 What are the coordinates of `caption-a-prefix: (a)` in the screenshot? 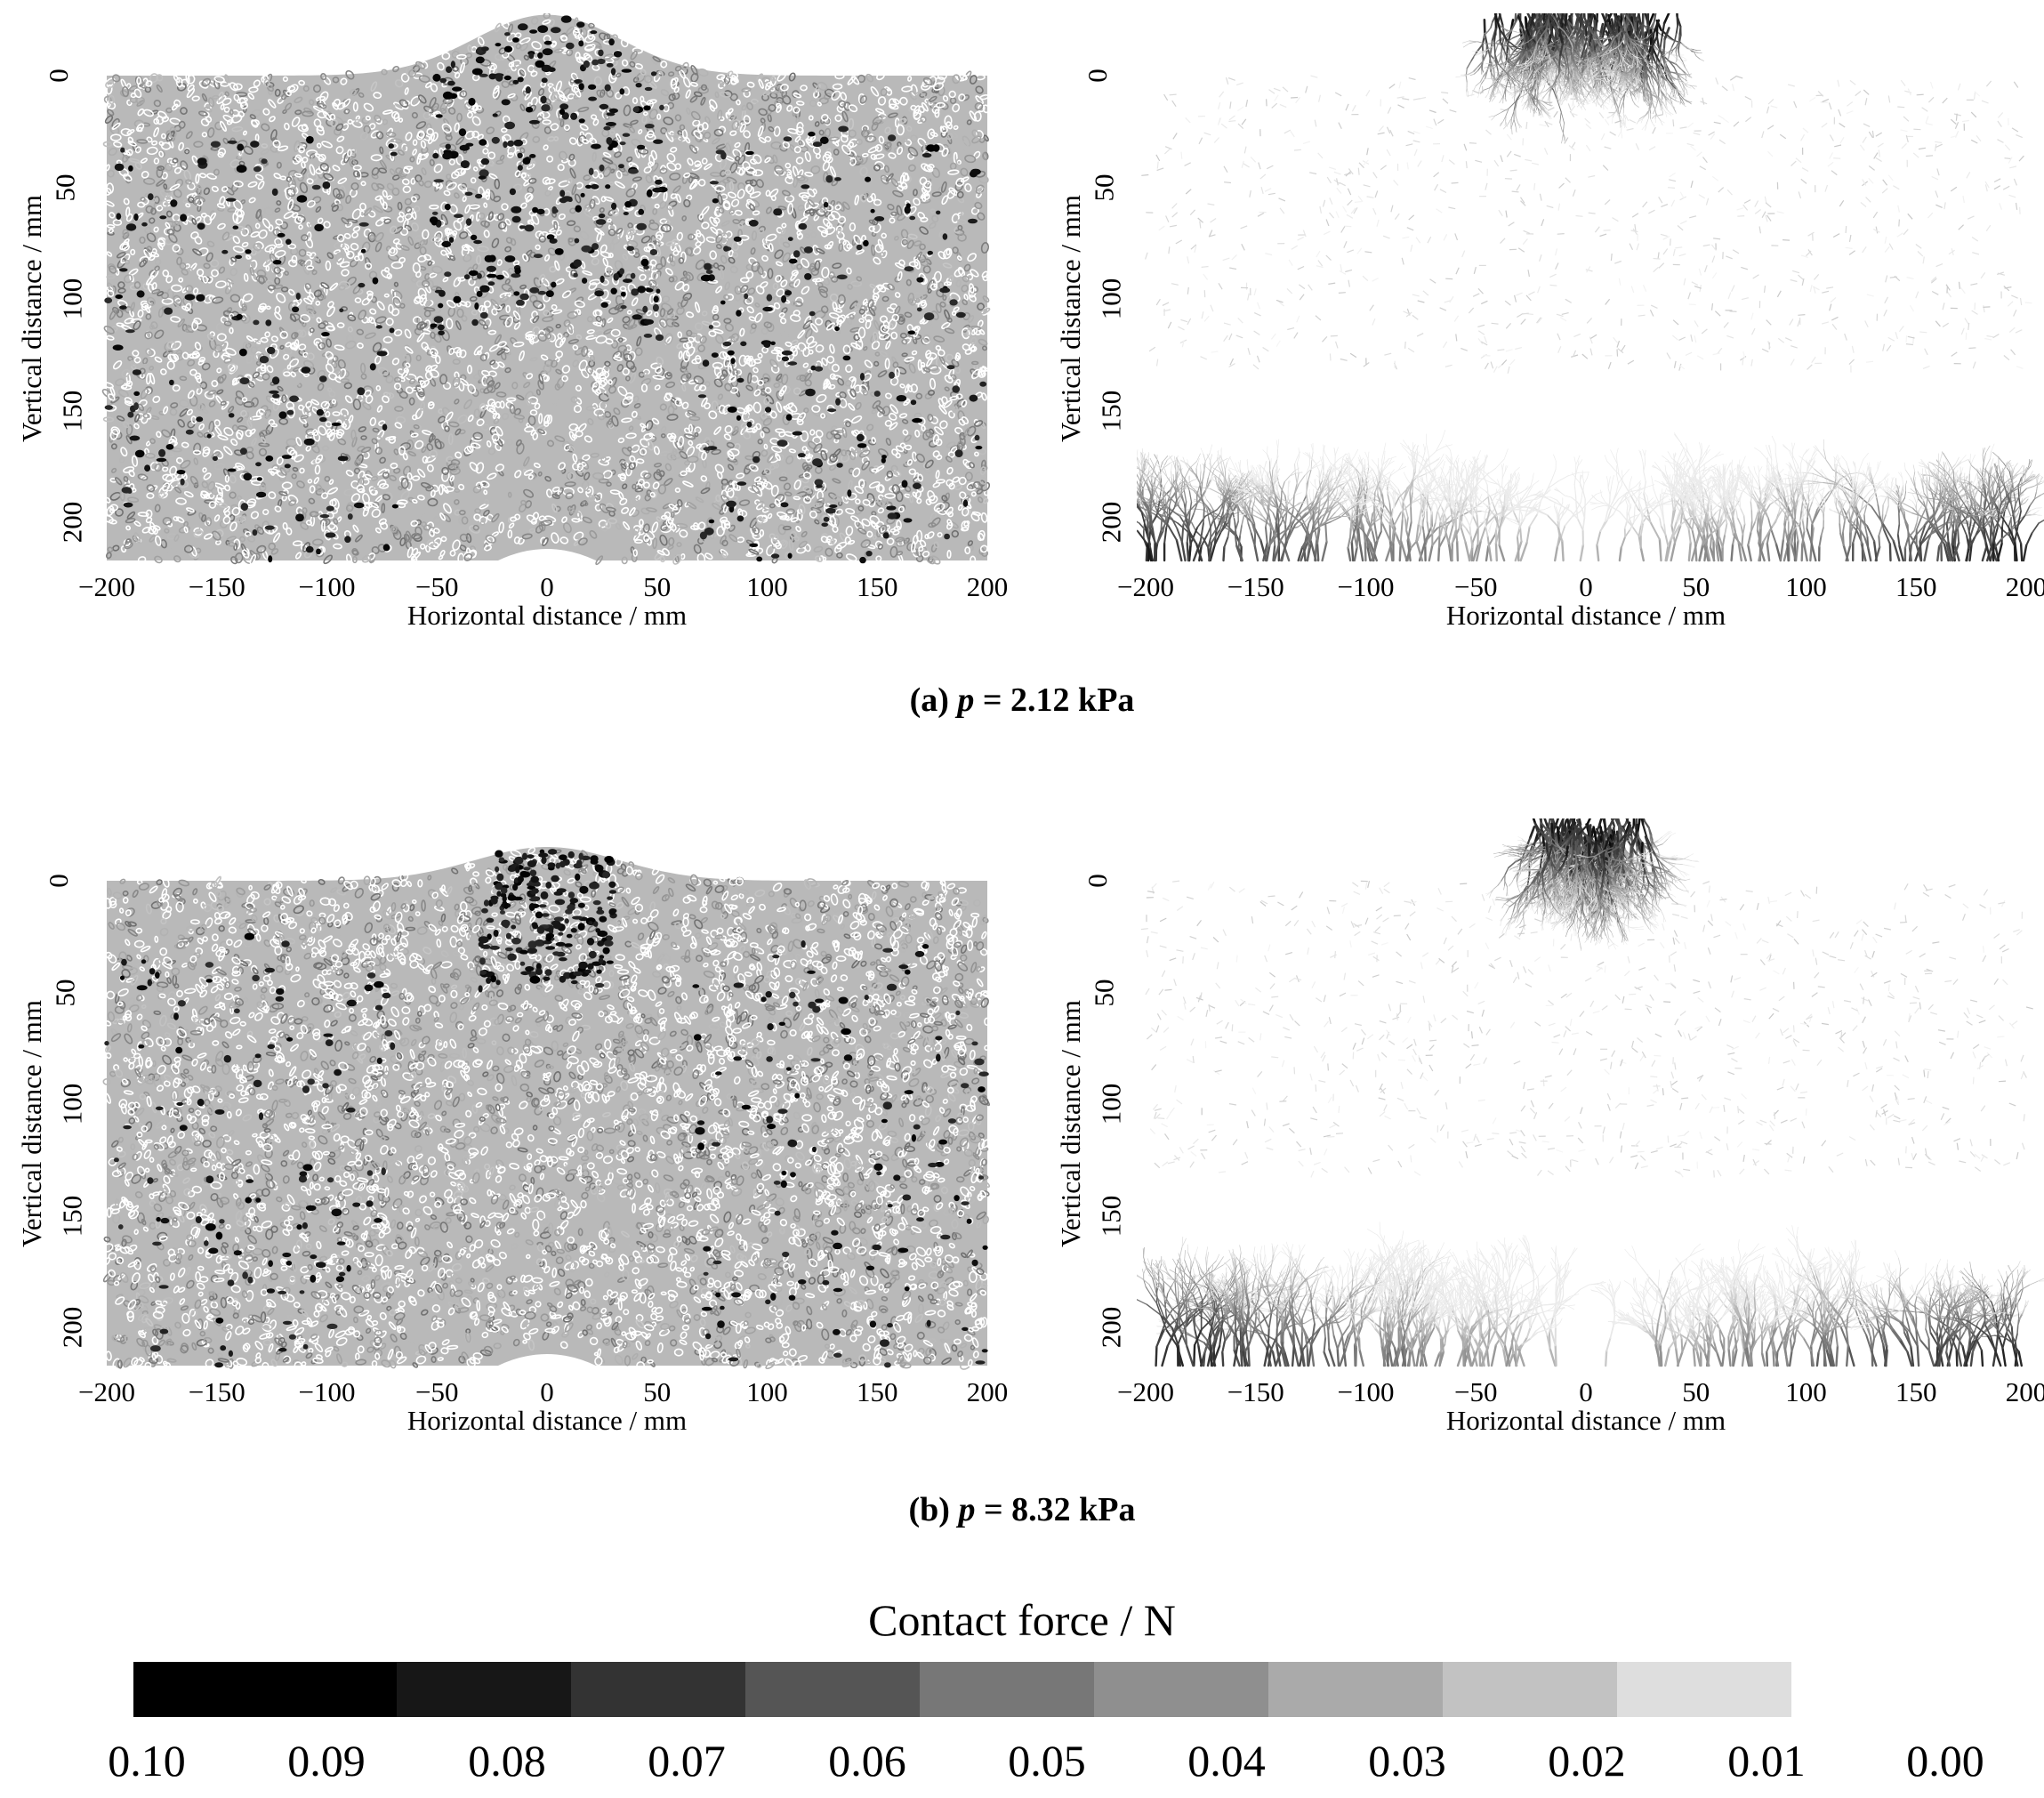 It's located at (934, 700).